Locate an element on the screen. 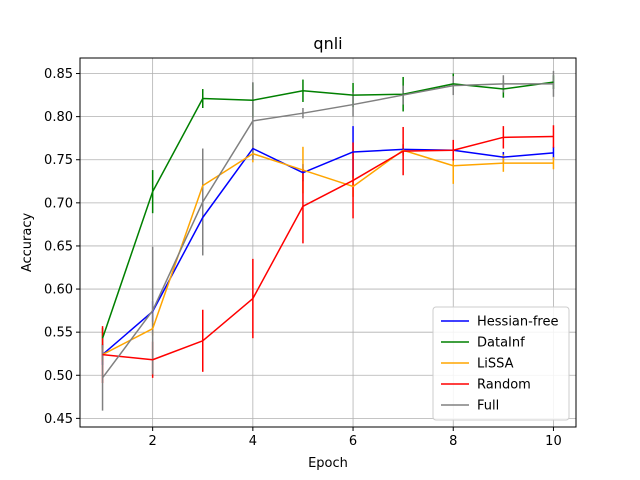 The height and width of the screenshot is (480, 640). y-tick-label: 0.55 is located at coordinates (58, 333).